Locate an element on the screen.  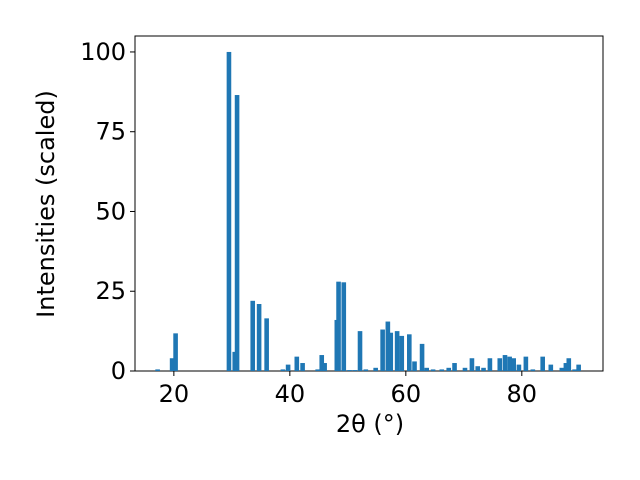
y-axis-label: Intensities (scaled) is located at coordinates (46, 204).